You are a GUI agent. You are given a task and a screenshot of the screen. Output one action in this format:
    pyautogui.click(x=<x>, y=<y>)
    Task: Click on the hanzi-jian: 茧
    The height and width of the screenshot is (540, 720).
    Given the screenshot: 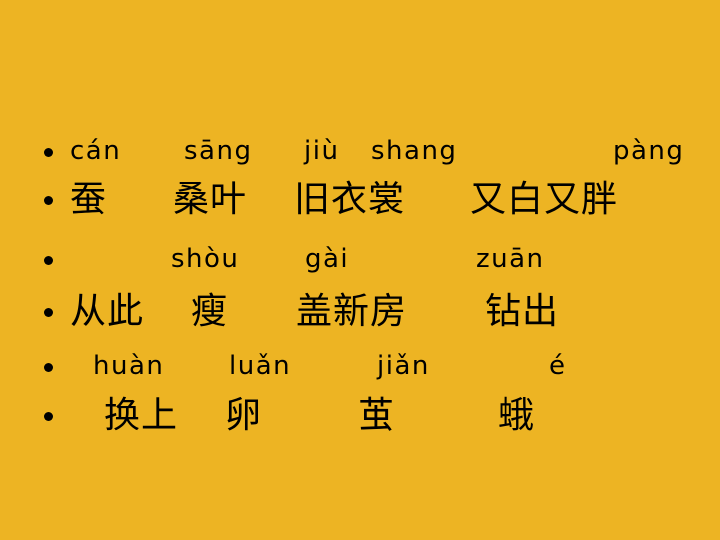 What is the action you would take?
    pyautogui.click(x=377, y=415)
    